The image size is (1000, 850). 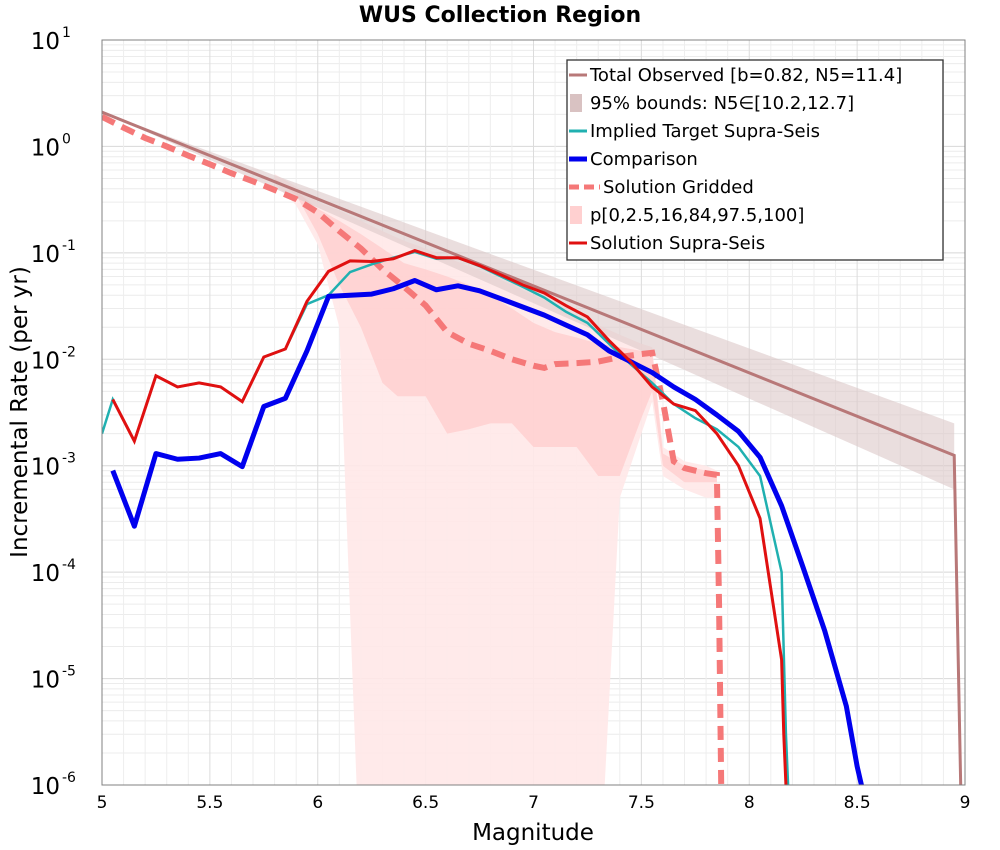 I want to click on legend-item: Solution Supra-Seis, so click(x=667, y=243).